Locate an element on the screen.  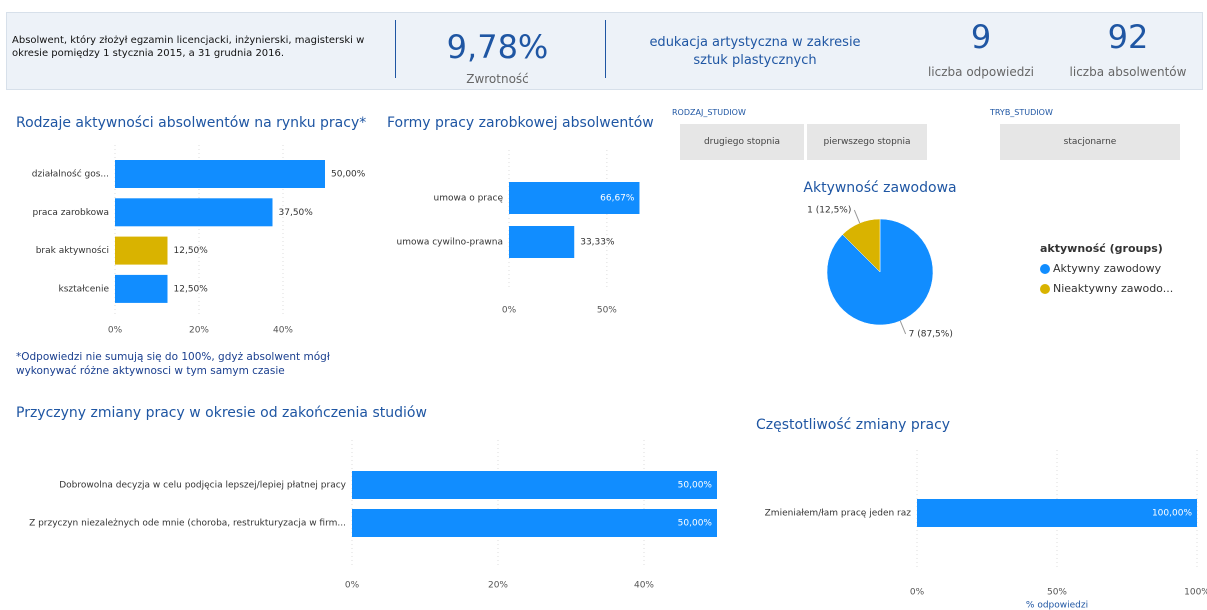
x-axis-label: % odpowiedzi is located at coordinates (1057, 605).